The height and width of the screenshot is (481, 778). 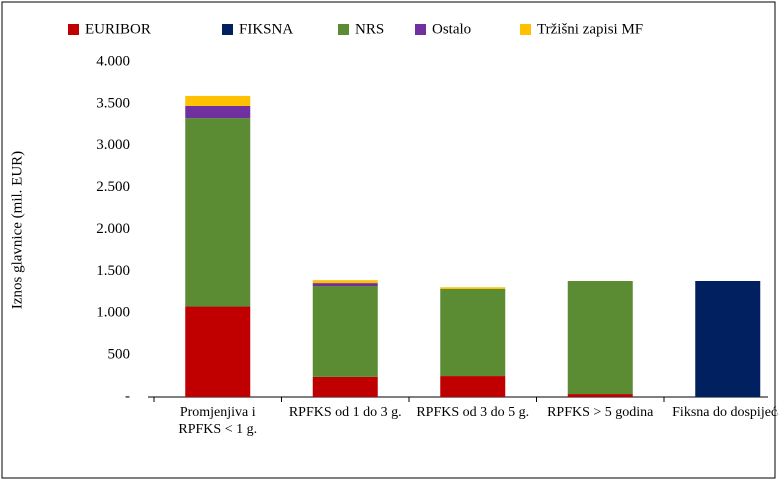 What do you see at coordinates (119, 355) in the screenshot?
I see `y-tick-label: 500` at bounding box center [119, 355].